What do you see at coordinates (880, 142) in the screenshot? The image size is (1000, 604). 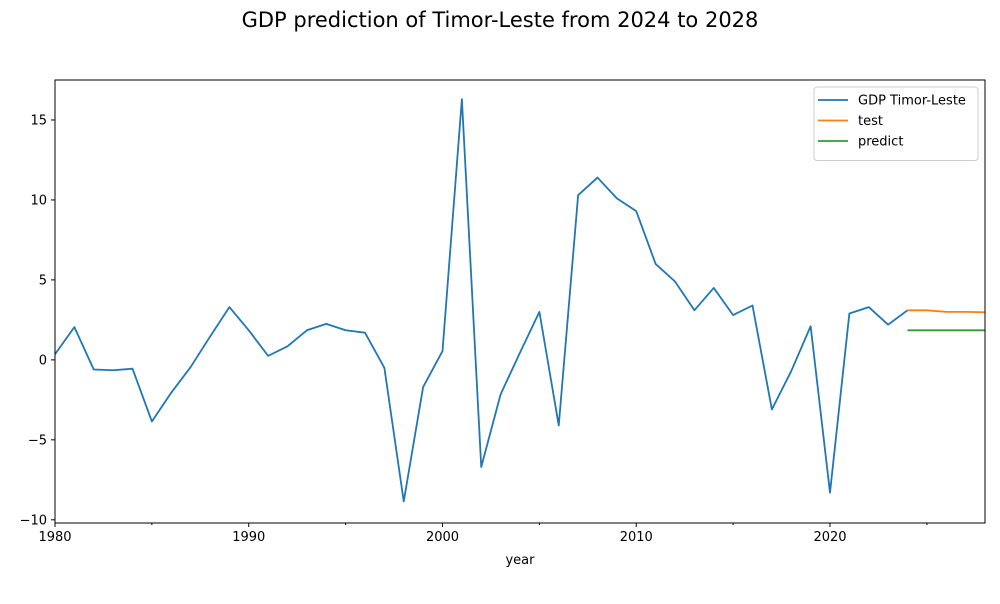 I see `legend-label: predict` at bounding box center [880, 142].